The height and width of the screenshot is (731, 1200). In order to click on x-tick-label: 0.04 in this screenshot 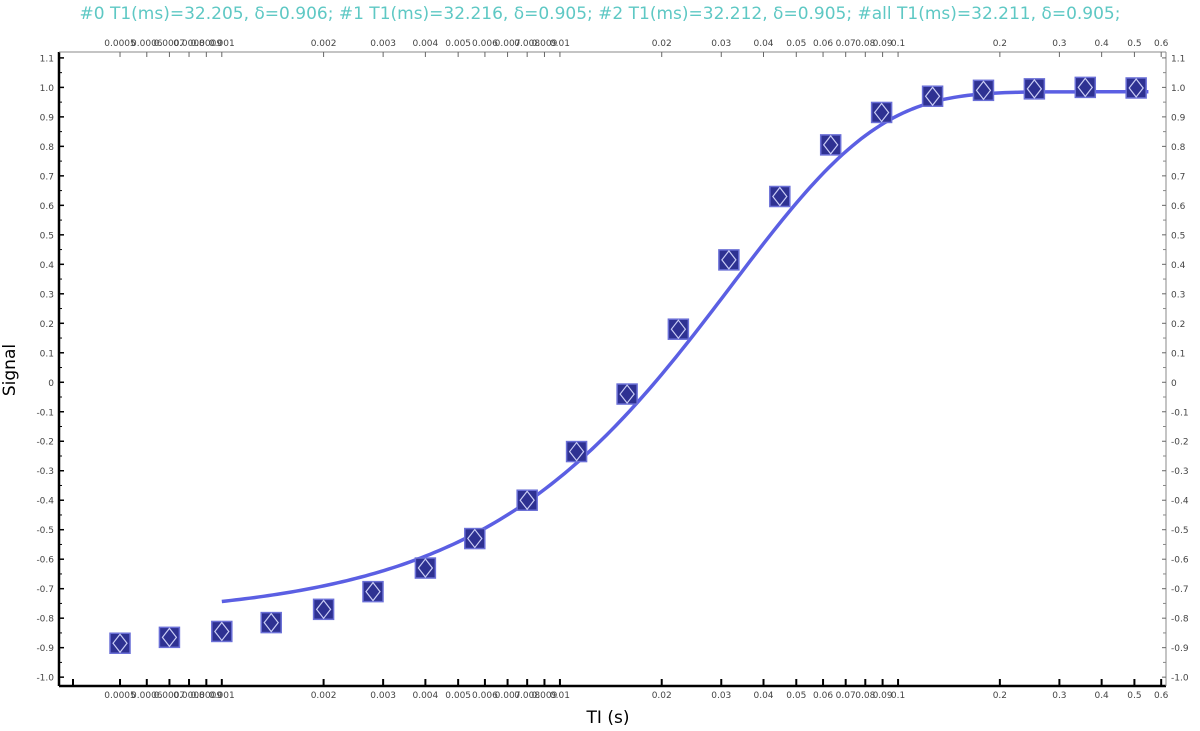, I will do `click(763, 696)`.